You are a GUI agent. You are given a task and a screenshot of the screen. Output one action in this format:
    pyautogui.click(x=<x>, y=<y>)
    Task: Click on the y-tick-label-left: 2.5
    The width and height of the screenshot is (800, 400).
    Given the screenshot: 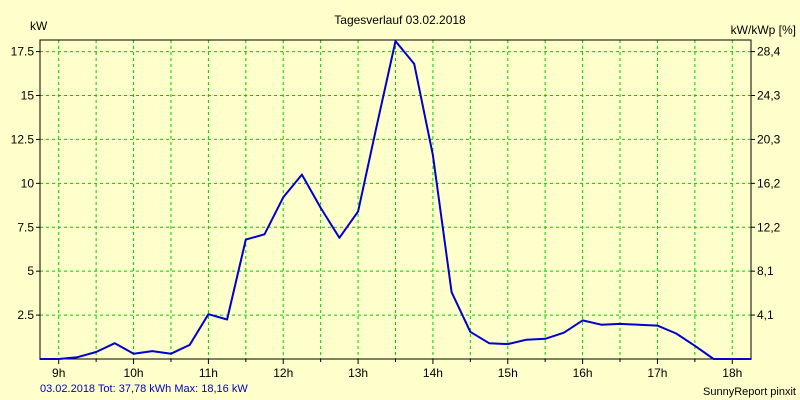 What is the action you would take?
    pyautogui.click(x=25, y=315)
    